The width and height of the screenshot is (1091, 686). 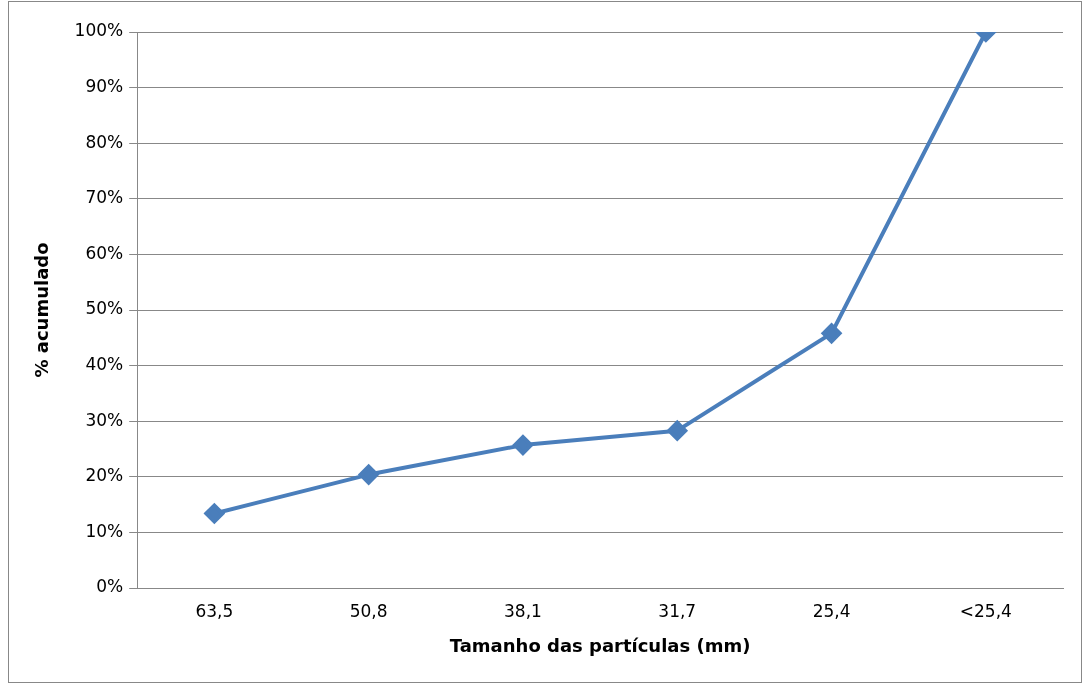 What do you see at coordinates (831, 610) in the screenshot?
I see `x-tick-label: 25,4` at bounding box center [831, 610].